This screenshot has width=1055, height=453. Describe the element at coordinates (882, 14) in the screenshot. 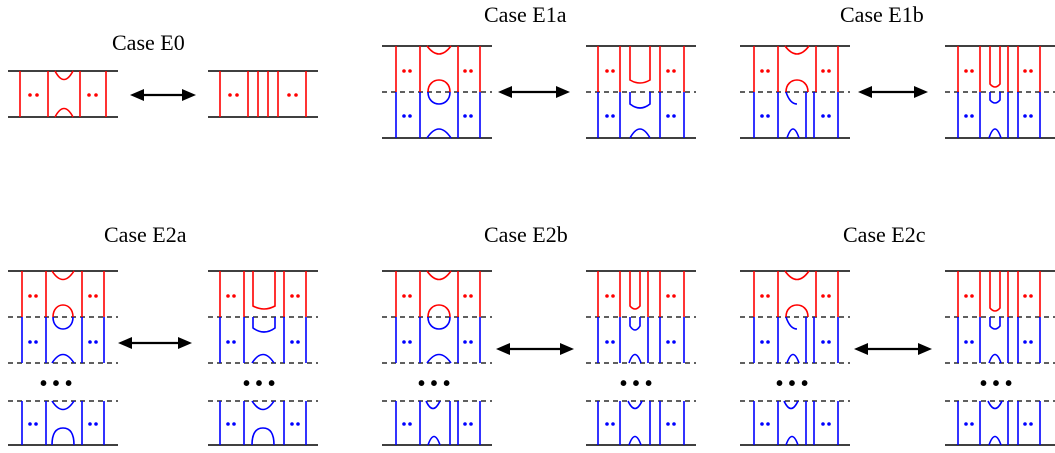

I see `case-e1b-title: Case E1b` at that location.